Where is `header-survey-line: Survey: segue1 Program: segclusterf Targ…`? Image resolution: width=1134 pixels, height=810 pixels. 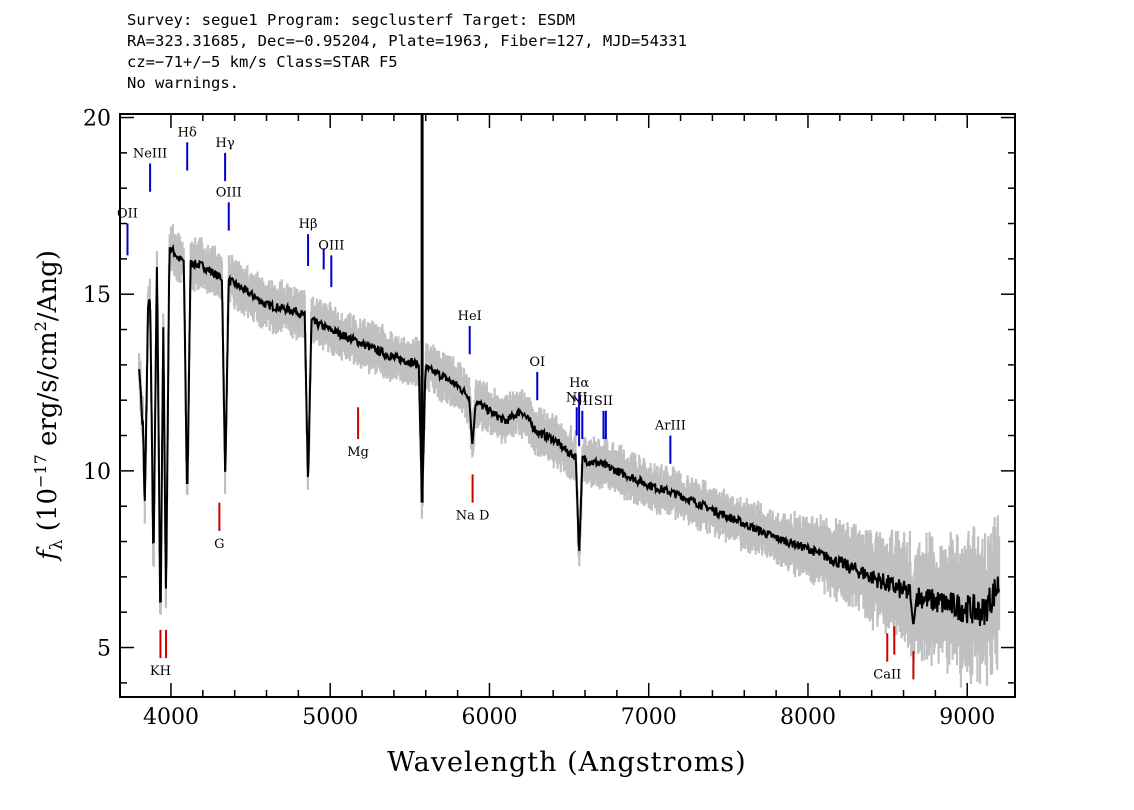
header-survey-line: Survey: segue1 Program: segclusterf Targ… is located at coordinates (351, 20).